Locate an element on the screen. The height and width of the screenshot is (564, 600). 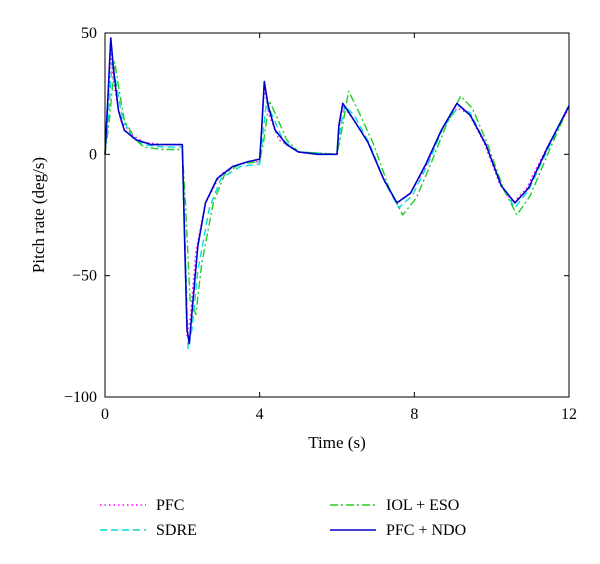
legend-label-2: IOL + ESO is located at coordinates (422, 505).